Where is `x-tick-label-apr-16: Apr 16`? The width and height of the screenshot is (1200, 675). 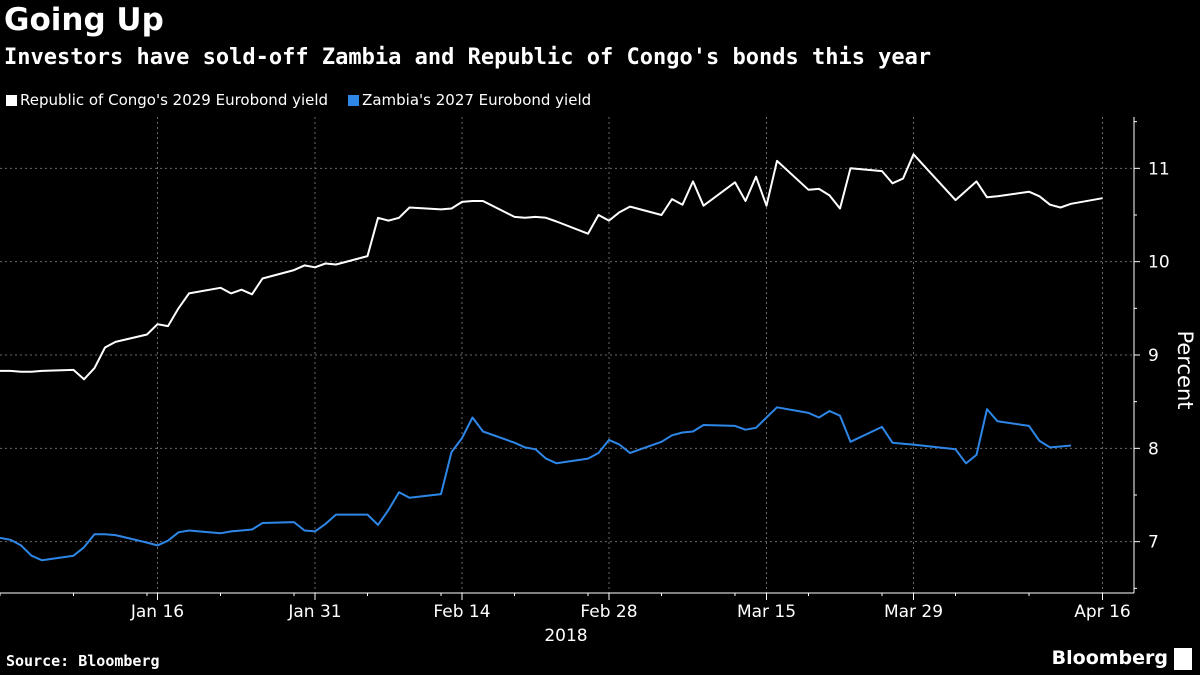 x-tick-label-apr-16: Apr 16 is located at coordinates (1102, 612).